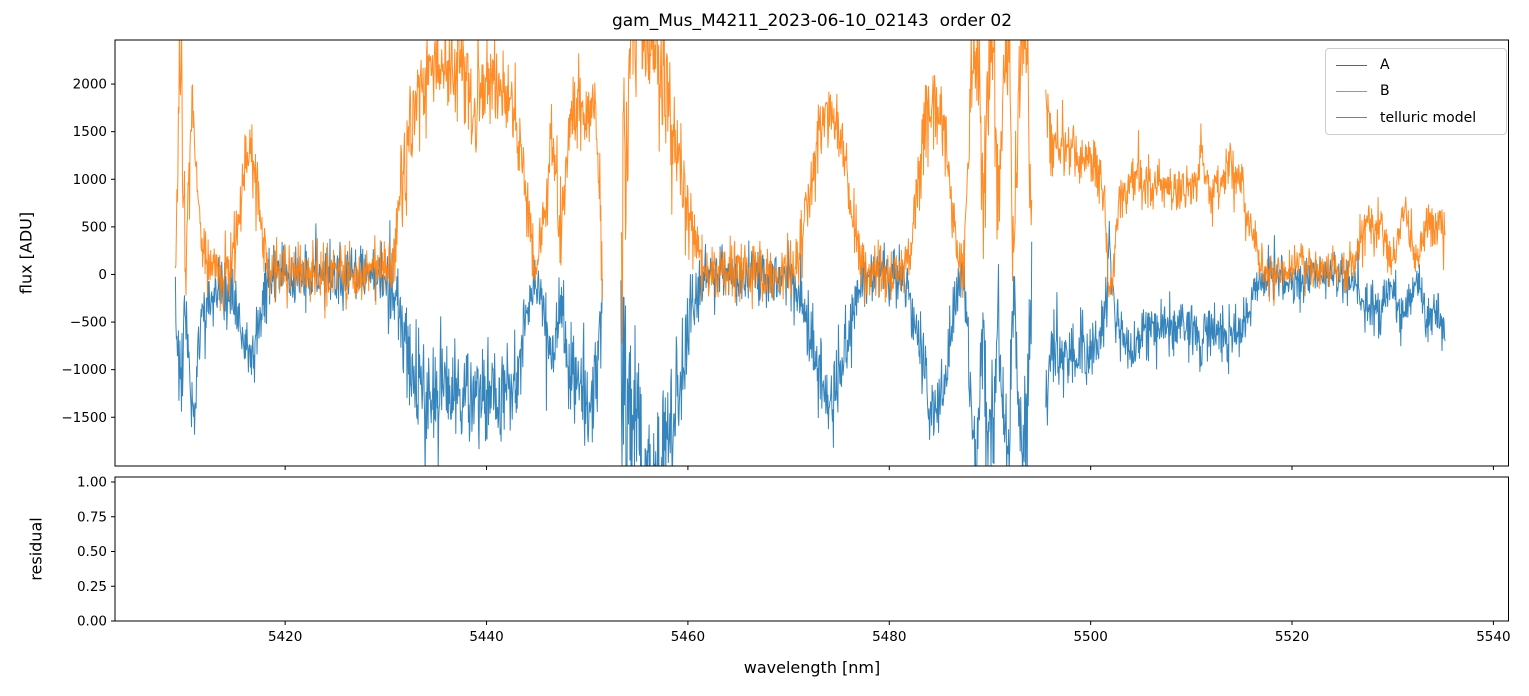 The image size is (1529, 696). What do you see at coordinates (88, 323) in the screenshot?
I see `flux-y-tick-label: −500` at bounding box center [88, 323].